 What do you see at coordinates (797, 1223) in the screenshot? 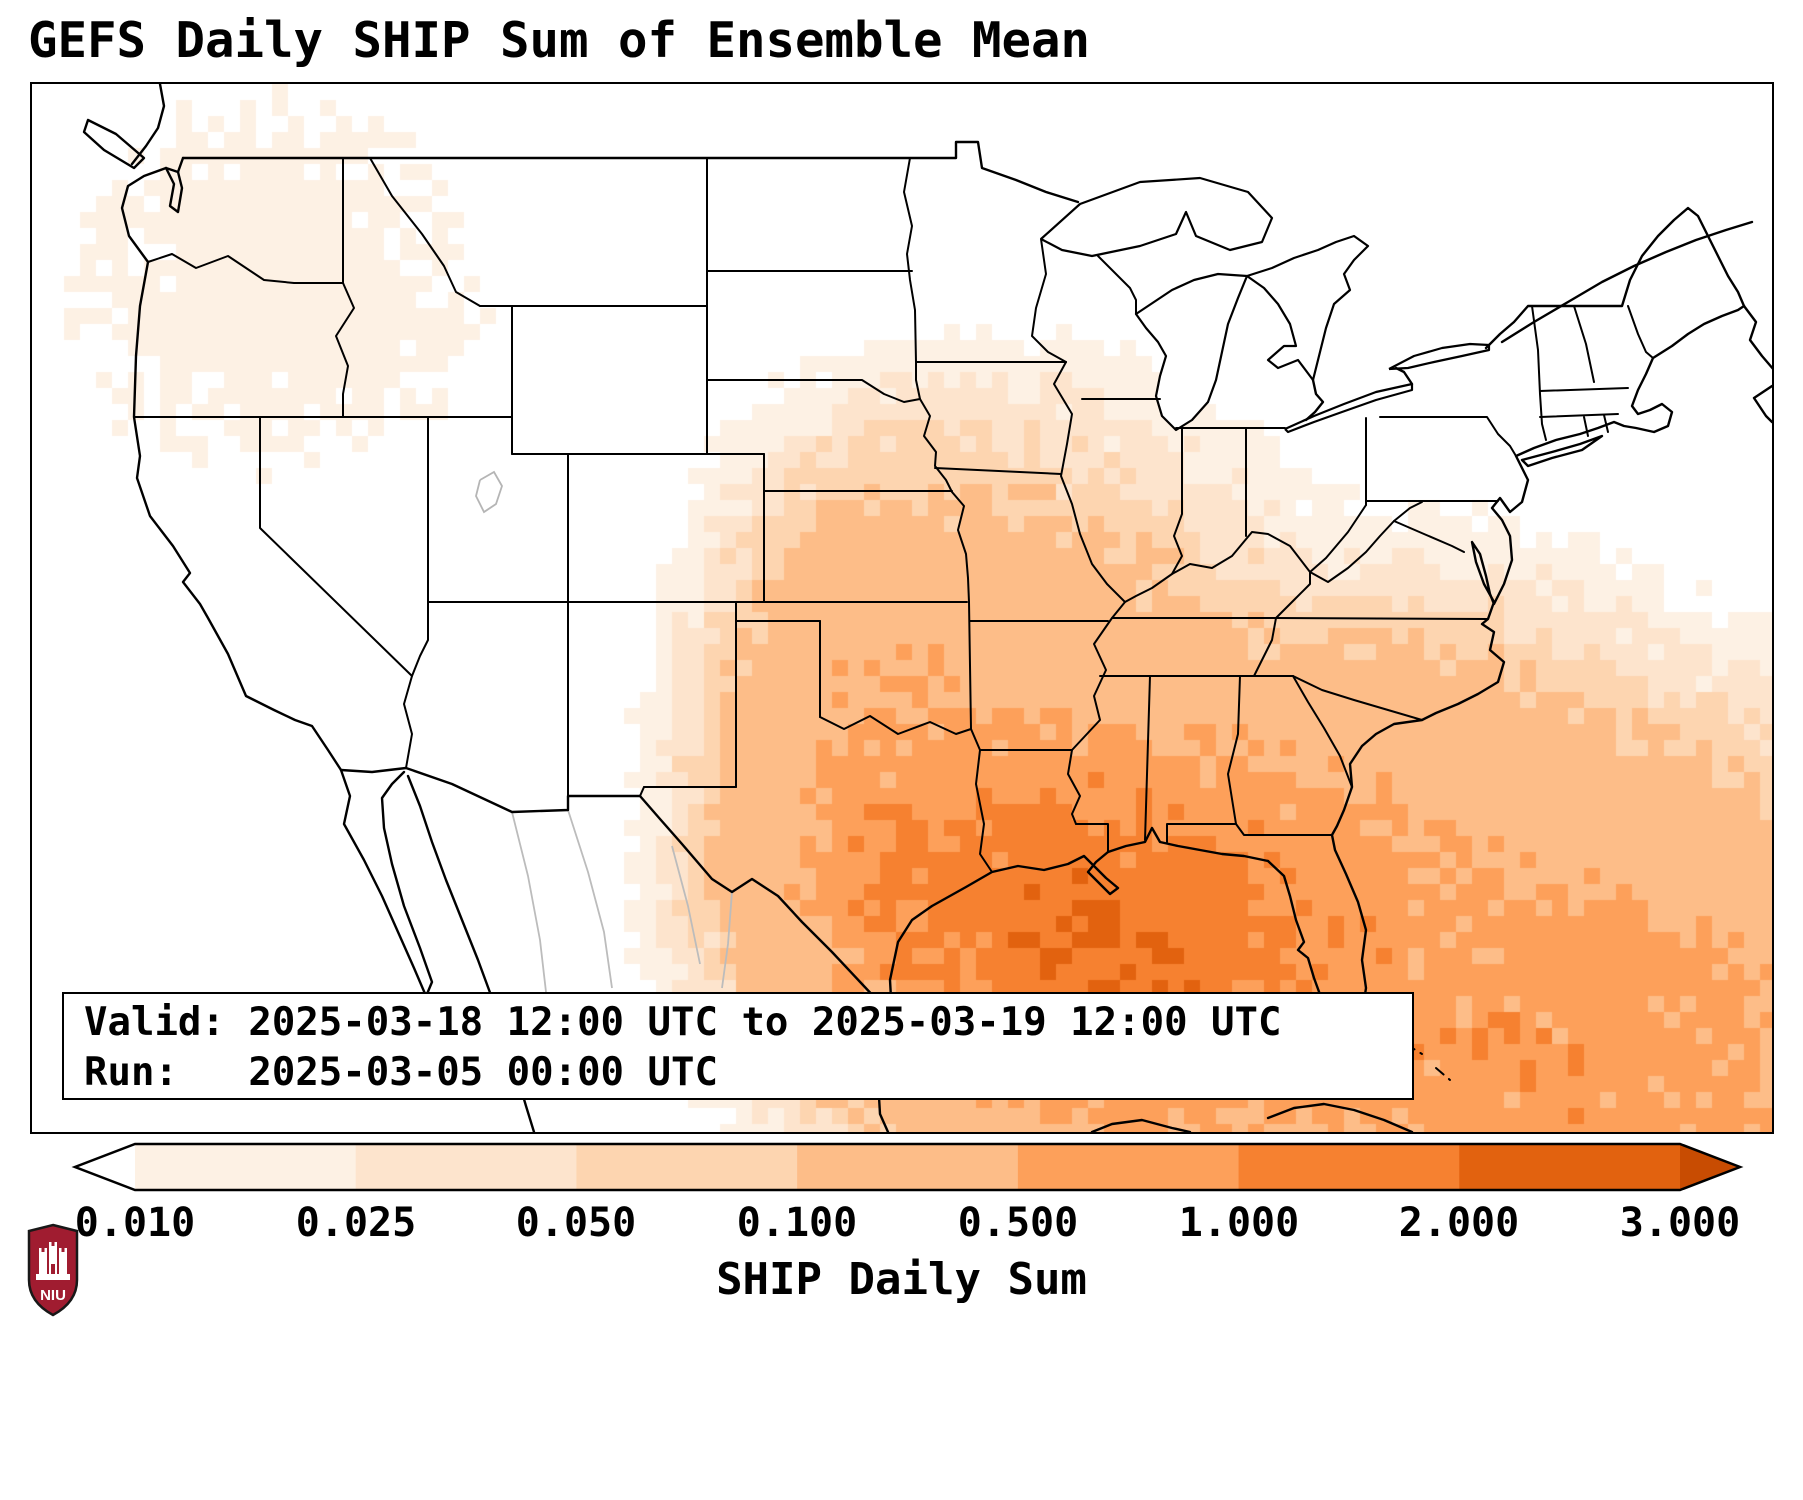
I see `colorbar-tick-label: 0.100` at bounding box center [797, 1223].